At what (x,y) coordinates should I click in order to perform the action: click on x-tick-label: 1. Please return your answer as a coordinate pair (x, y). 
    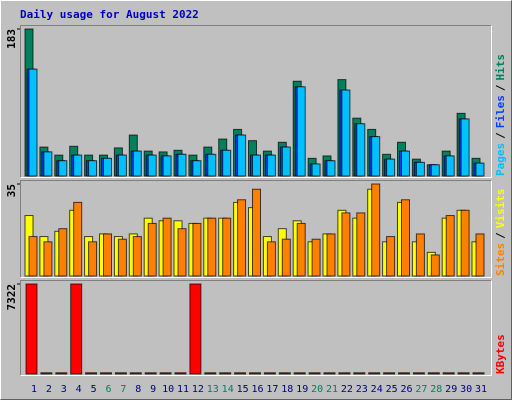
    Looking at the image, I should click on (34, 389).